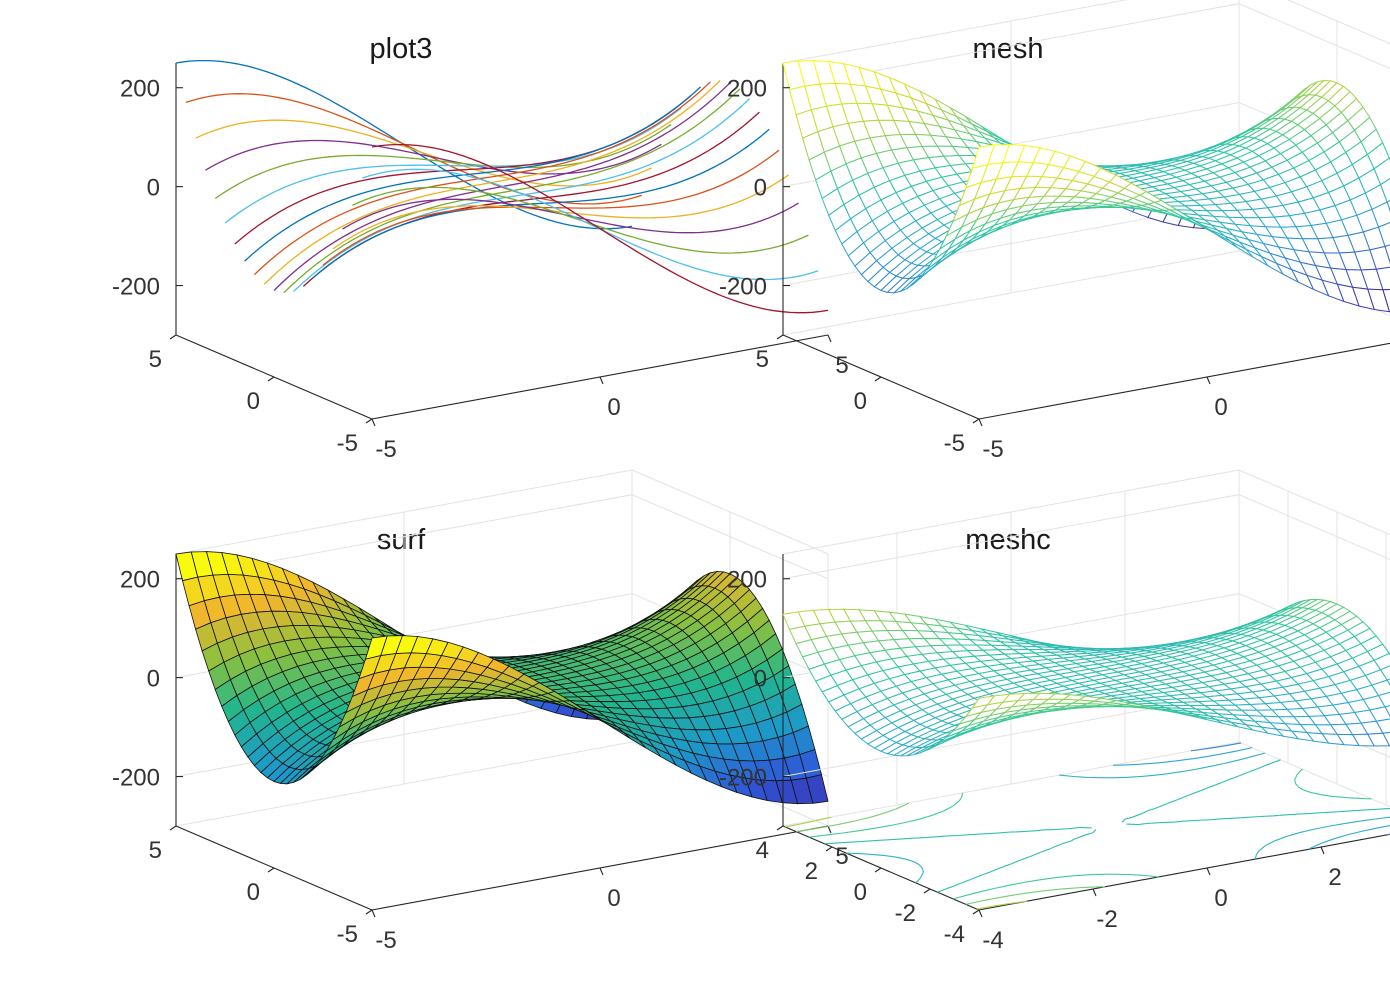 The image size is (1390, 1004). Describe the element at coordinates (136, 778) in the screenshot. I see `z-tick-label: -200` at that location.